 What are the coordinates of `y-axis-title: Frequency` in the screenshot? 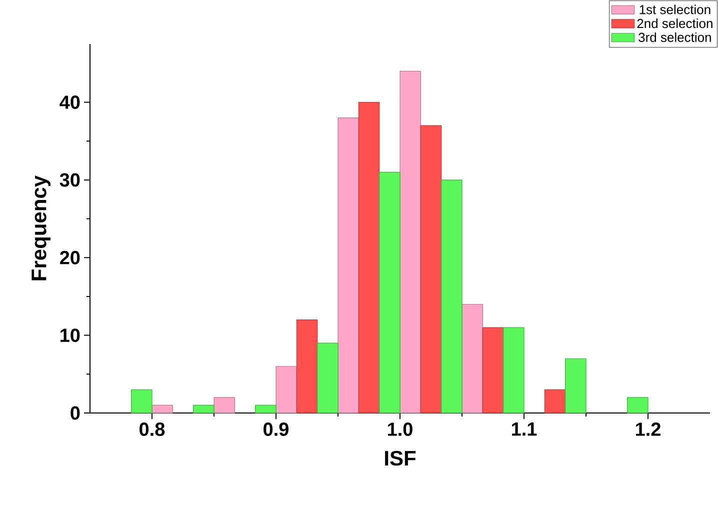 It's located at (41, 228).